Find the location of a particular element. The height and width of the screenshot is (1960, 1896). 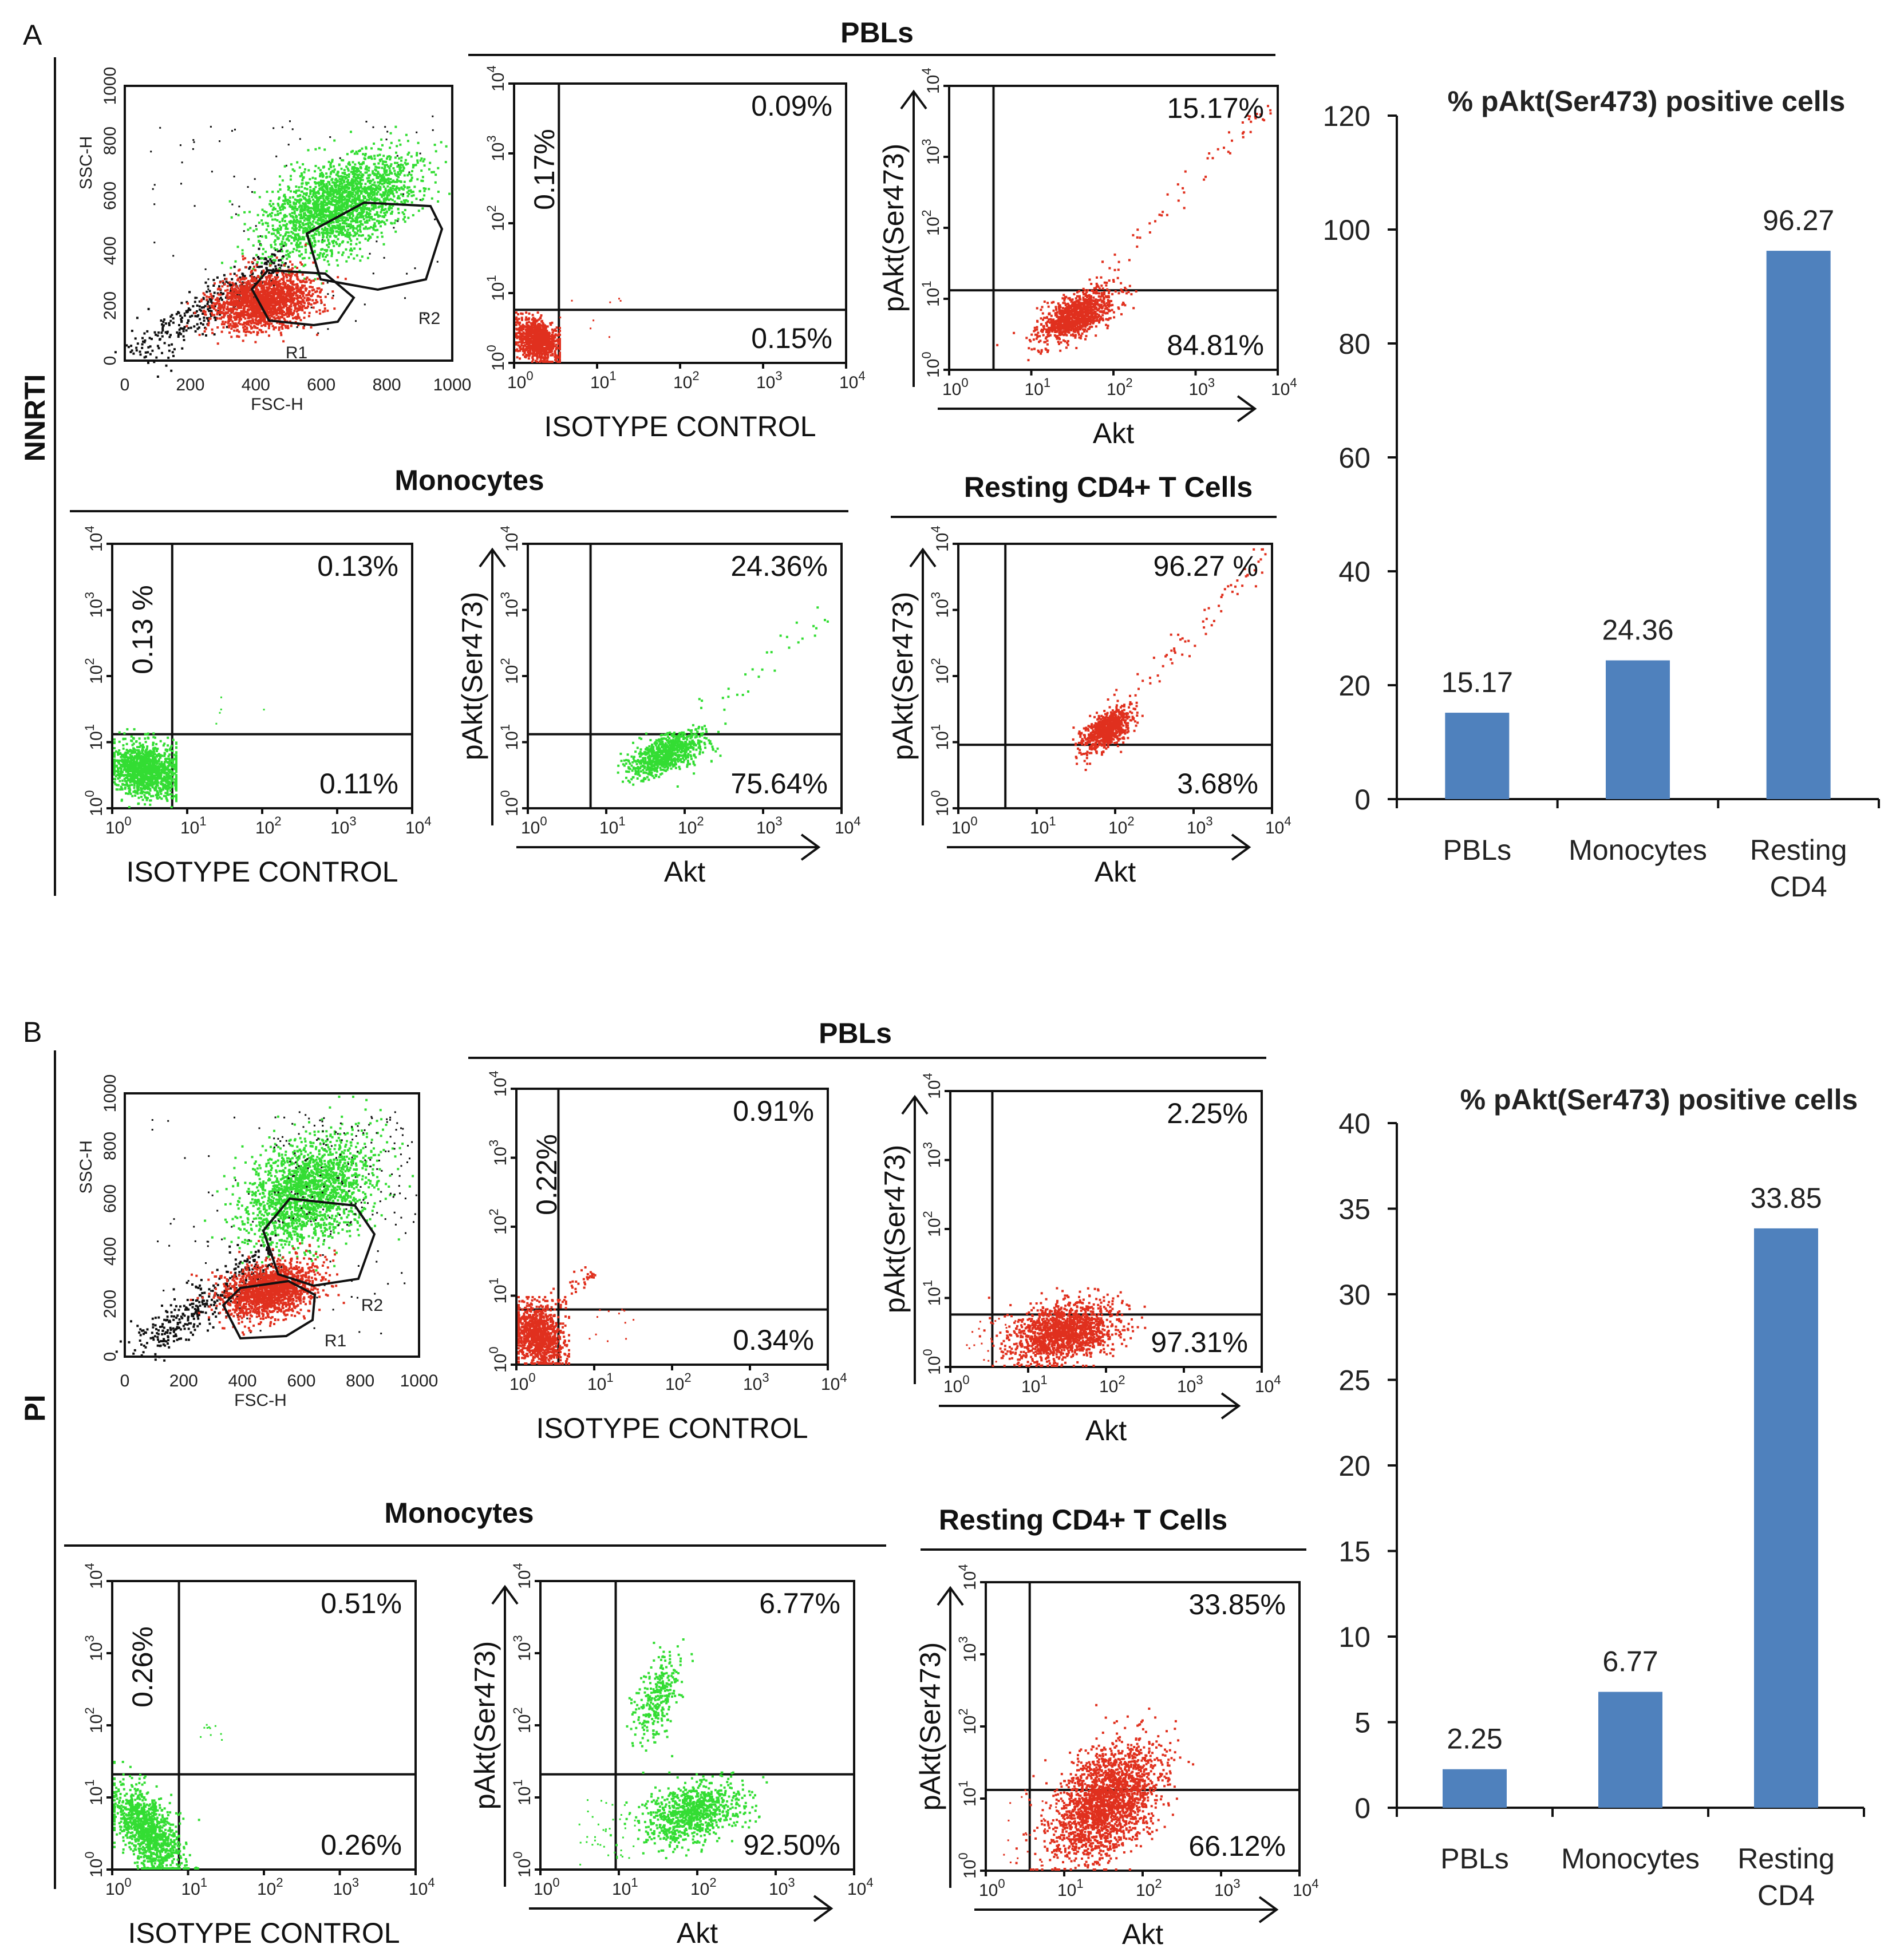

y-tick-label: 80 is located at coordinates (1354, 344).